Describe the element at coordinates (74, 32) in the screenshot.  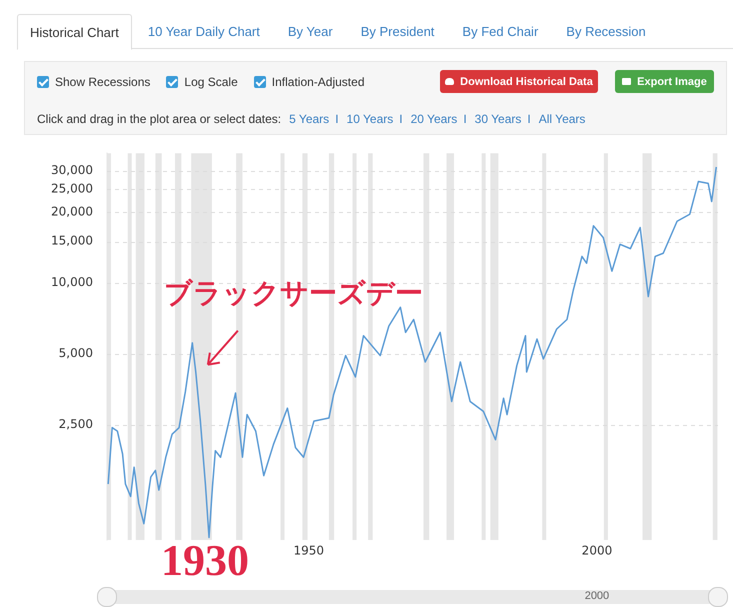
I see `text: Historical Chart` at that location.